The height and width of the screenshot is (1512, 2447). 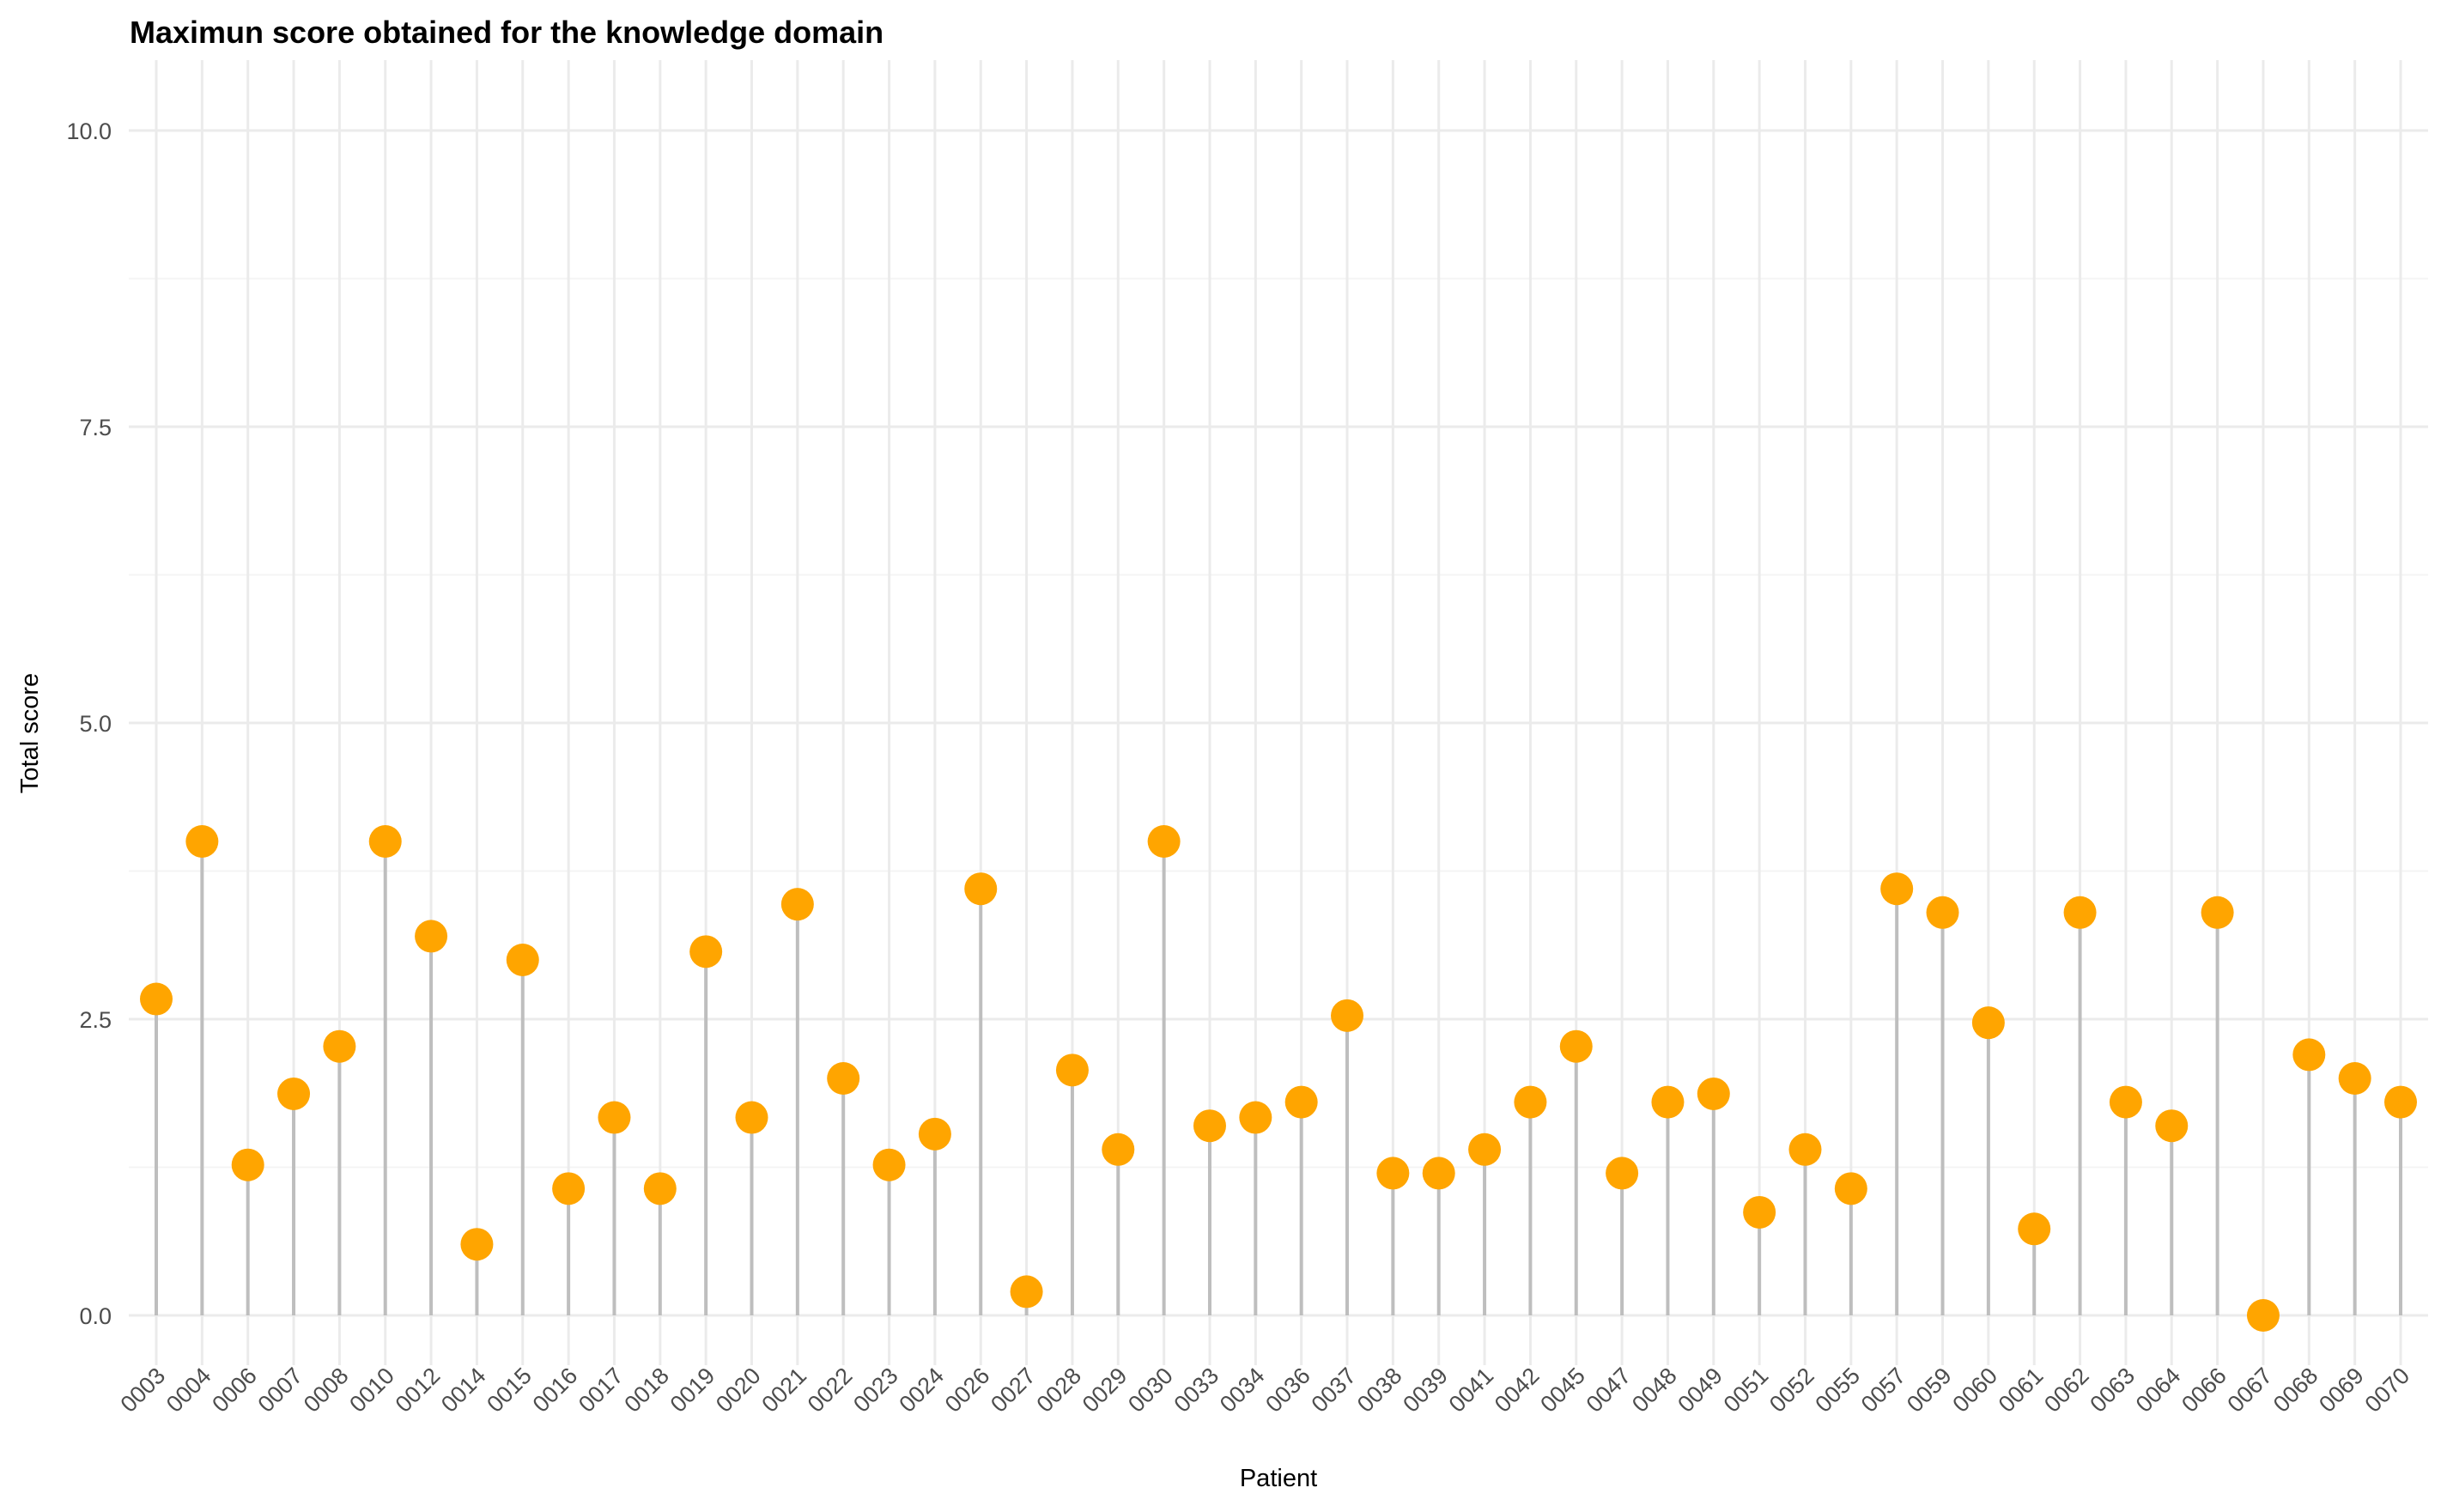 What do you see at coordinates (30, 733) in the screenshot?
I see `y-axis-title: Total score` at bounding box center [30, 733].